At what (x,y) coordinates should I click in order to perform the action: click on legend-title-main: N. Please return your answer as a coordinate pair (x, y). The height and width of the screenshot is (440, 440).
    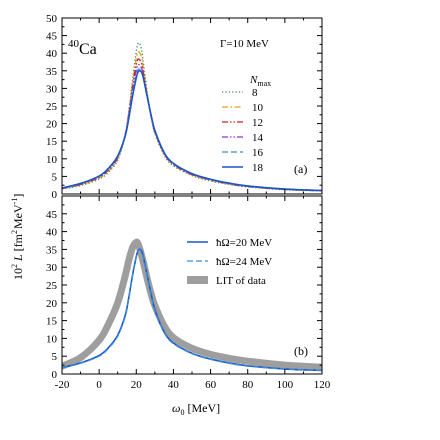
    Looking at the image, I should click on (253, 80).